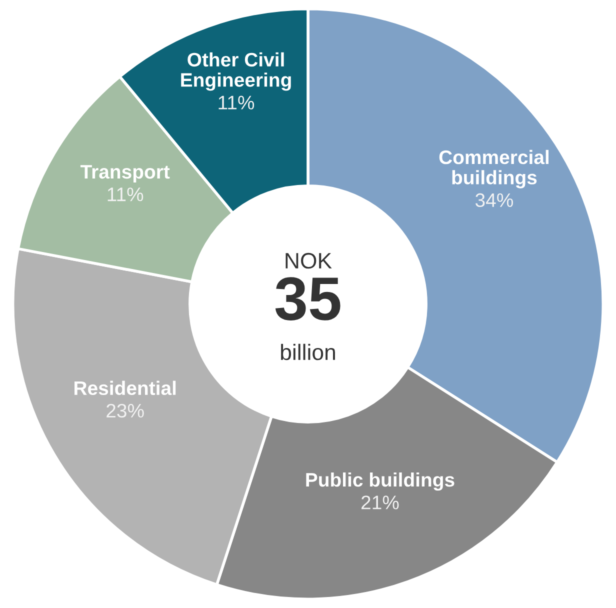  I want to click on text: 35, so click(307, 298).